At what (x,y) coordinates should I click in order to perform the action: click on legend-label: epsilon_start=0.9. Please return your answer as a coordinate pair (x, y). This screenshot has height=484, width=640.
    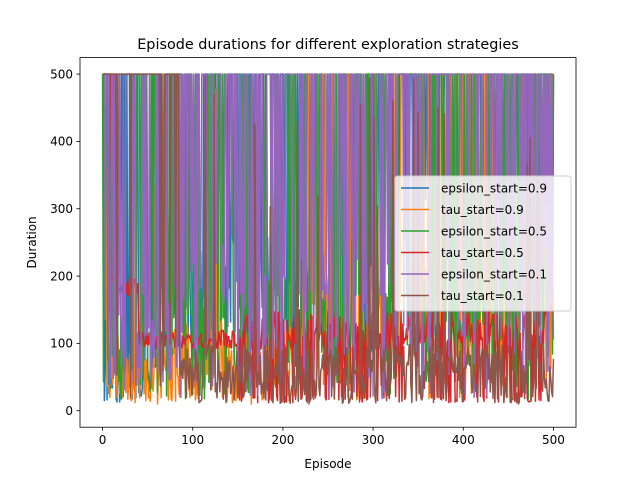
    Looking at the image, I should click on (494, 188).